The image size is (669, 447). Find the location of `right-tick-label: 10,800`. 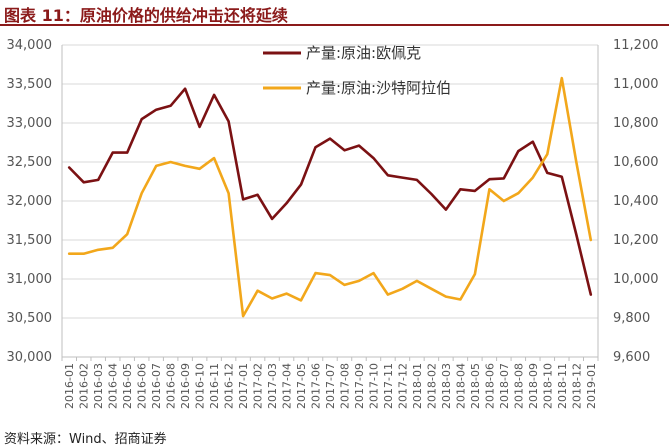

right-tick-label: 10,800 is located at coordinates (636, 123).